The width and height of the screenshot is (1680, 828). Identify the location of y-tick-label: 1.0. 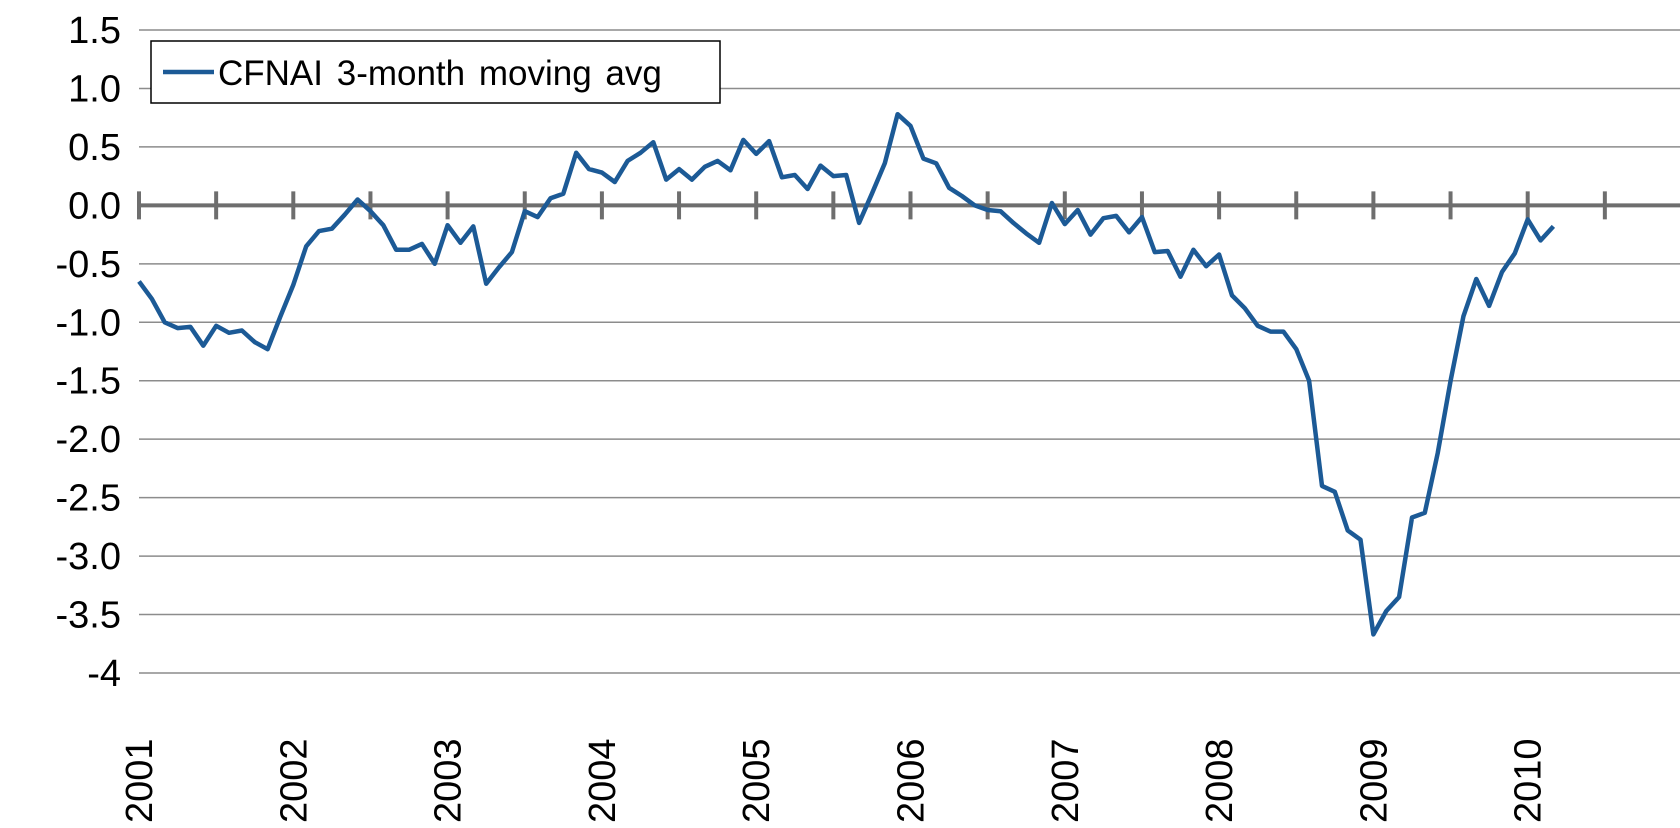
(94, 89).